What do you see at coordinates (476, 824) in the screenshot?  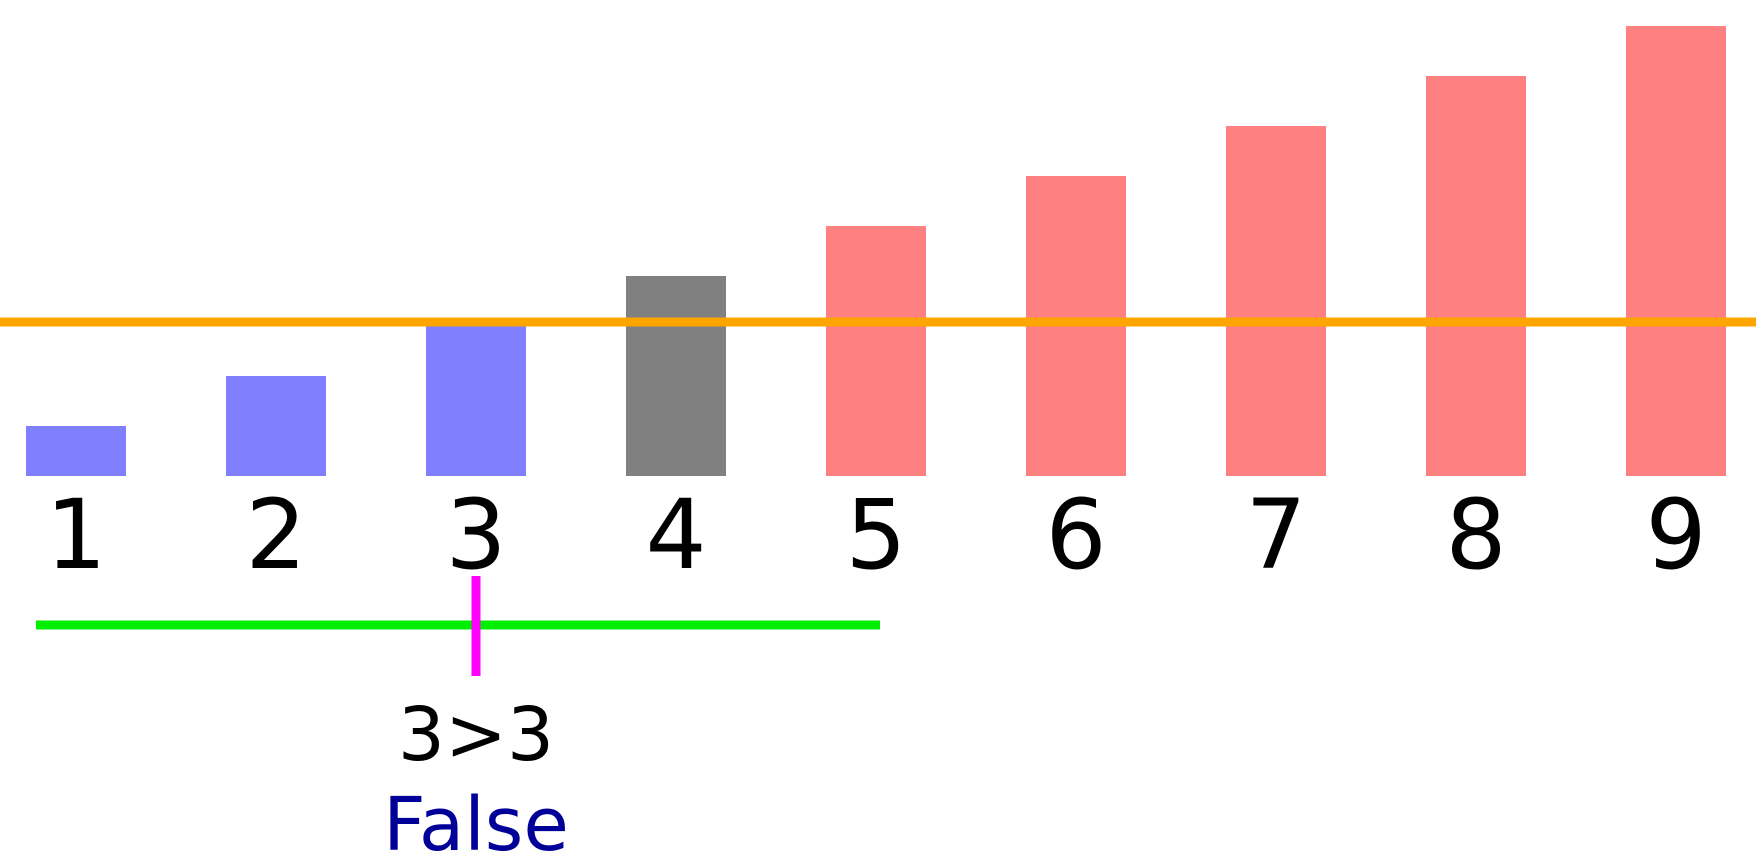 I see `result-text: False` at bounding box center [476, 824].